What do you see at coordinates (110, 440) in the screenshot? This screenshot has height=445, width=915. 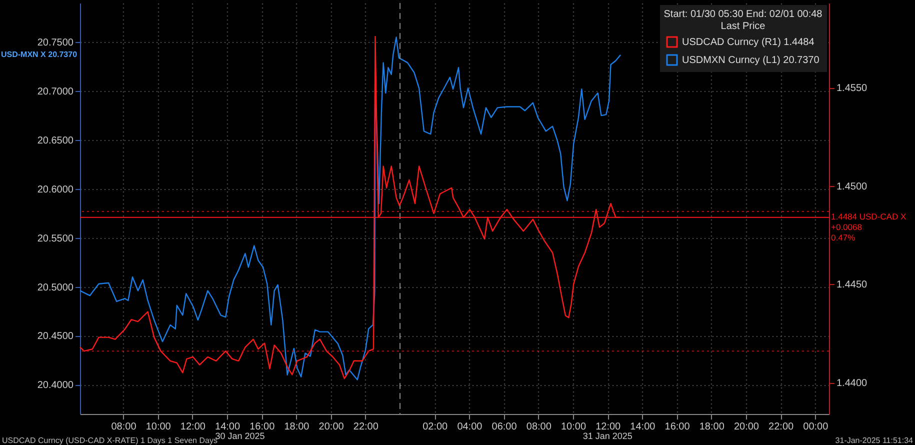 I see `text: USDCAD Curncy (USD-CAD X-RATE) 1 Days 1 Seven Days` at bounding box center [110, 440].